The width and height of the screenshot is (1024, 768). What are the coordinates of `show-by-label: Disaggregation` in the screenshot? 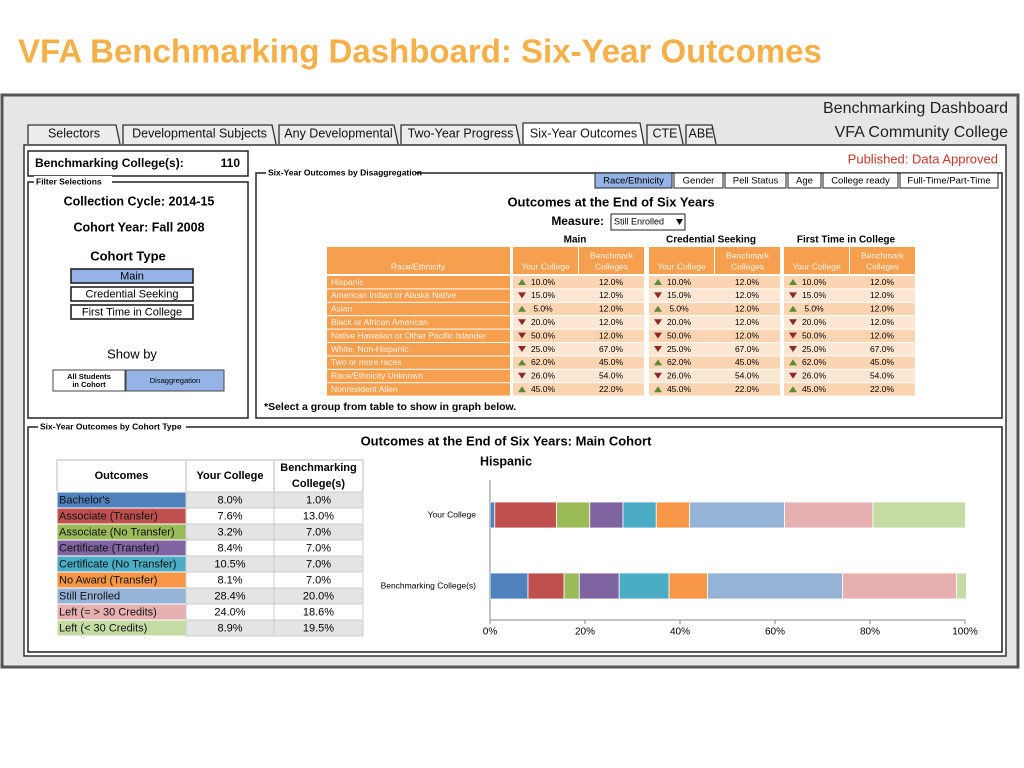 It's located at (175, 380).